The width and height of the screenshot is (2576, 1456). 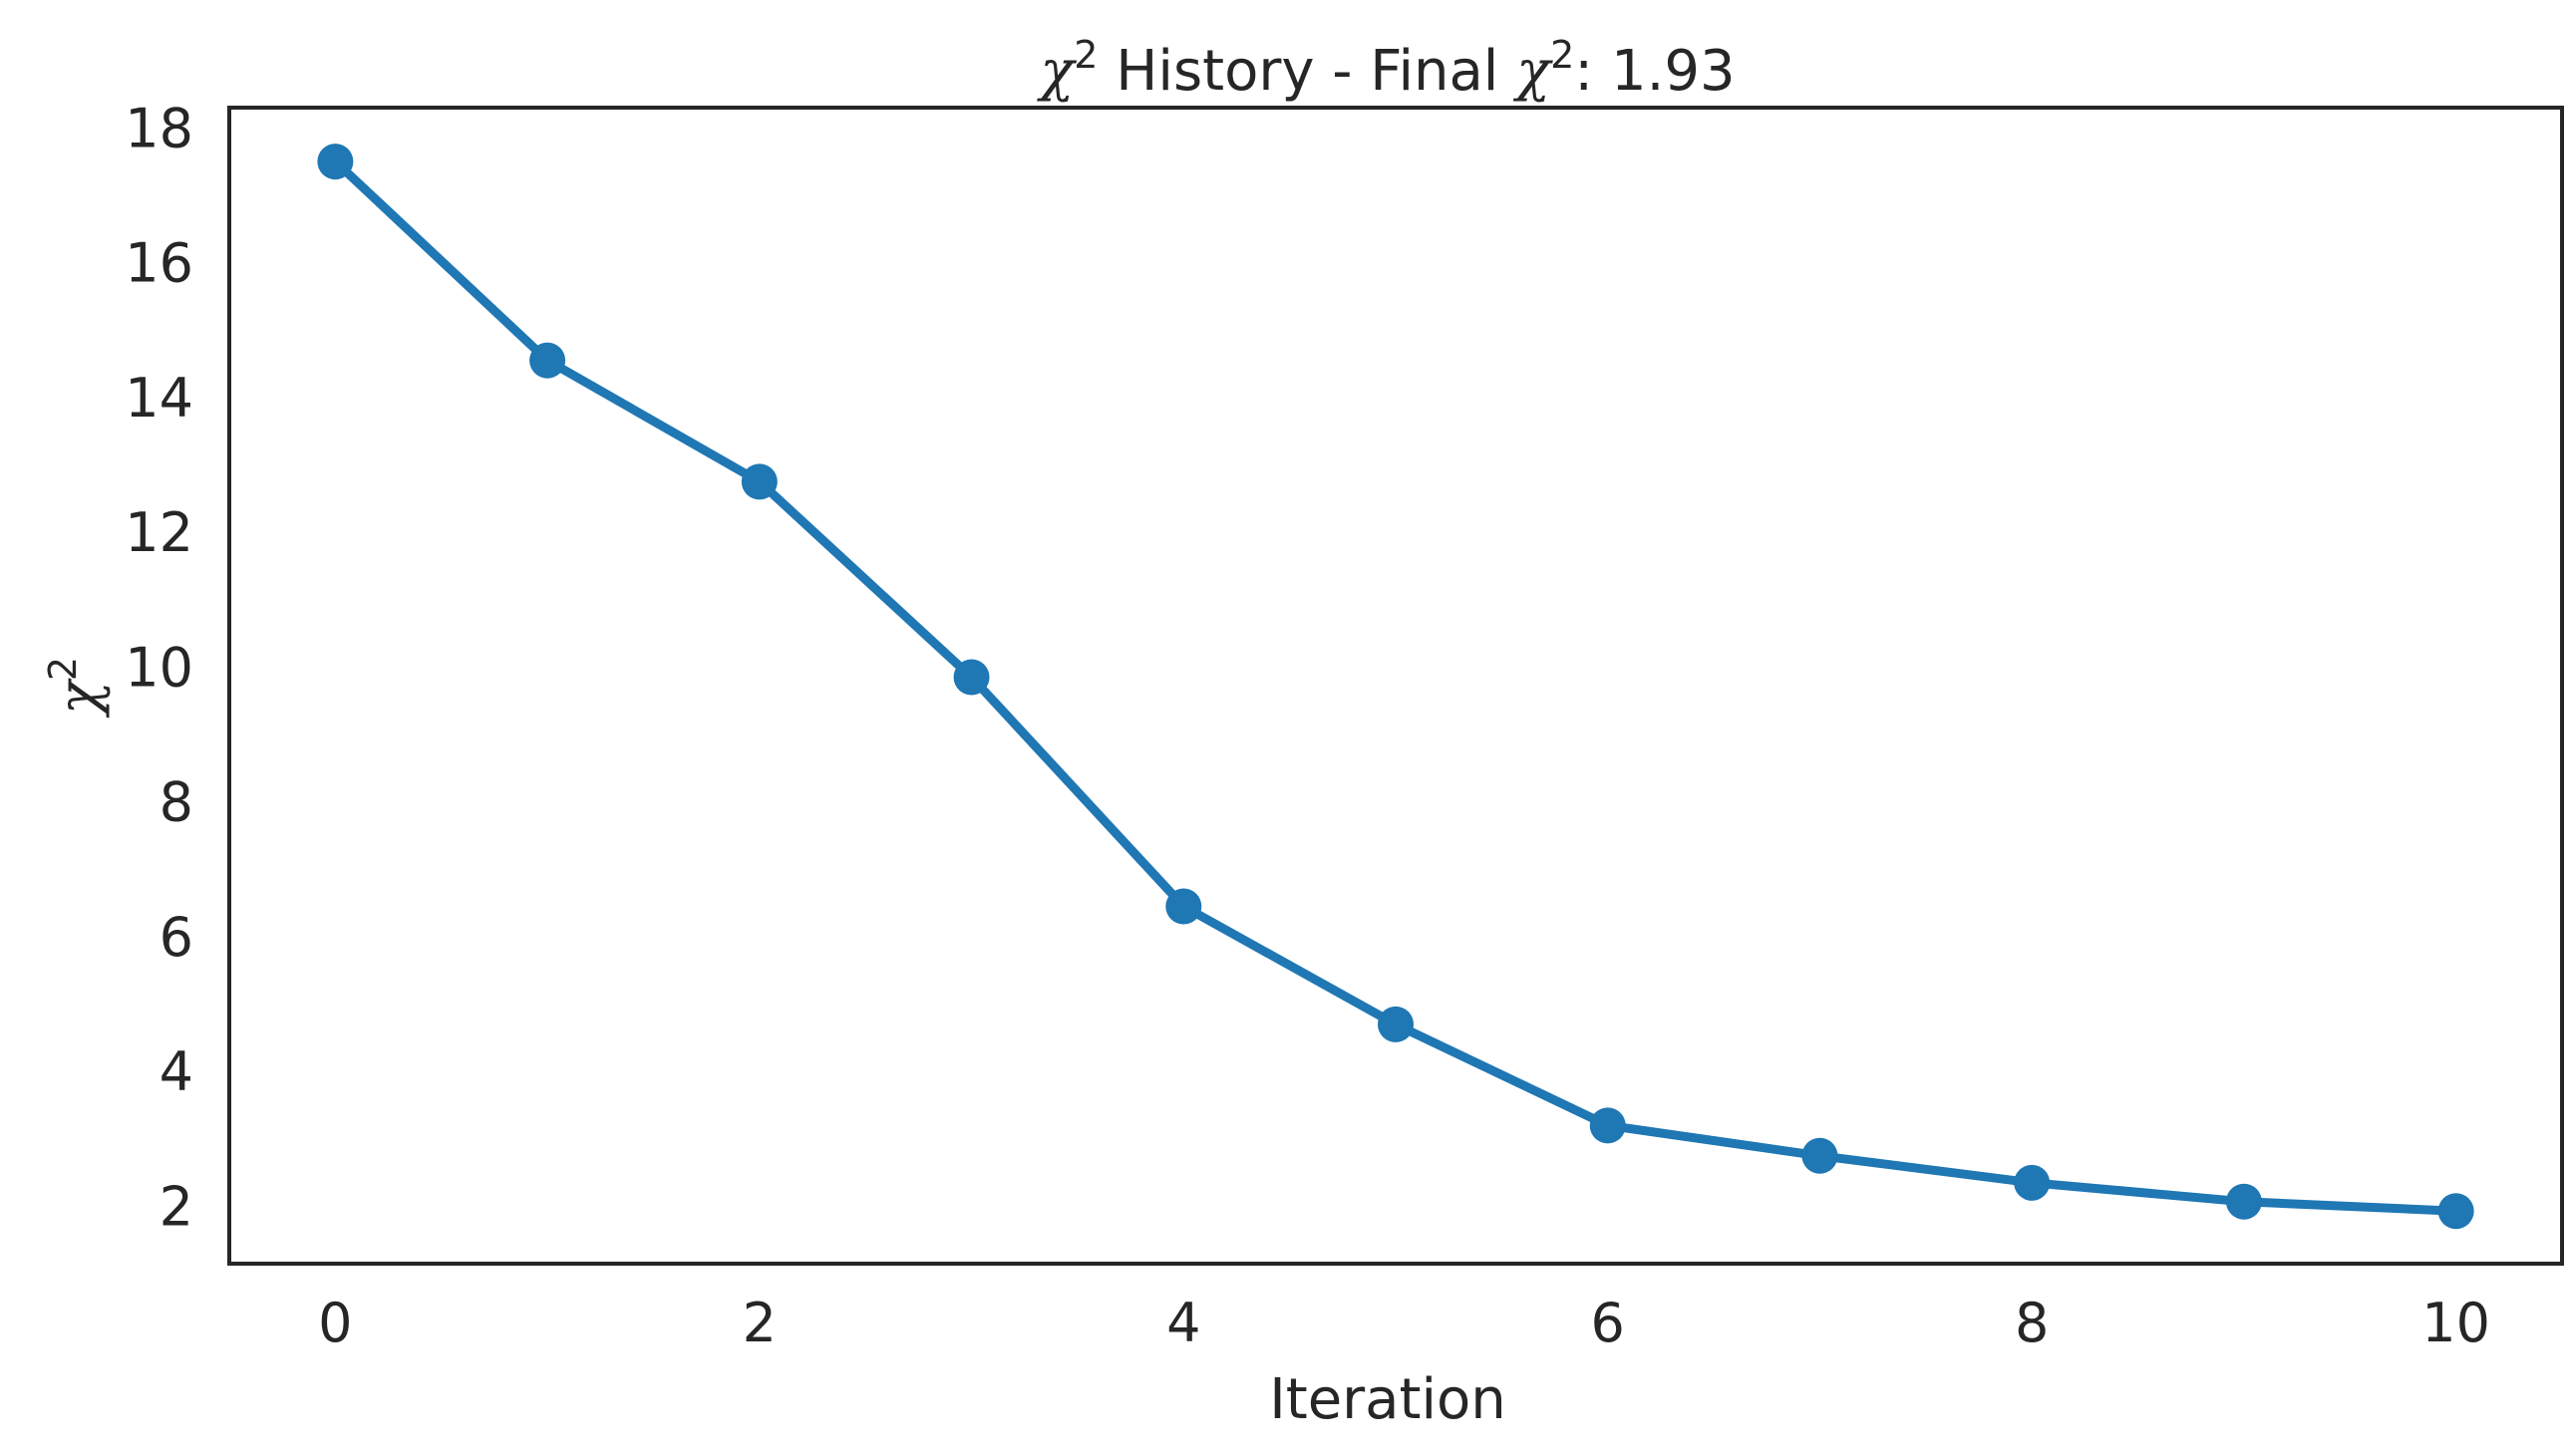 What do you see at coordinates (1183, 1323) in the screenshot?
I see `x-tick-label: 4` at bounding box center [1183, 1323].